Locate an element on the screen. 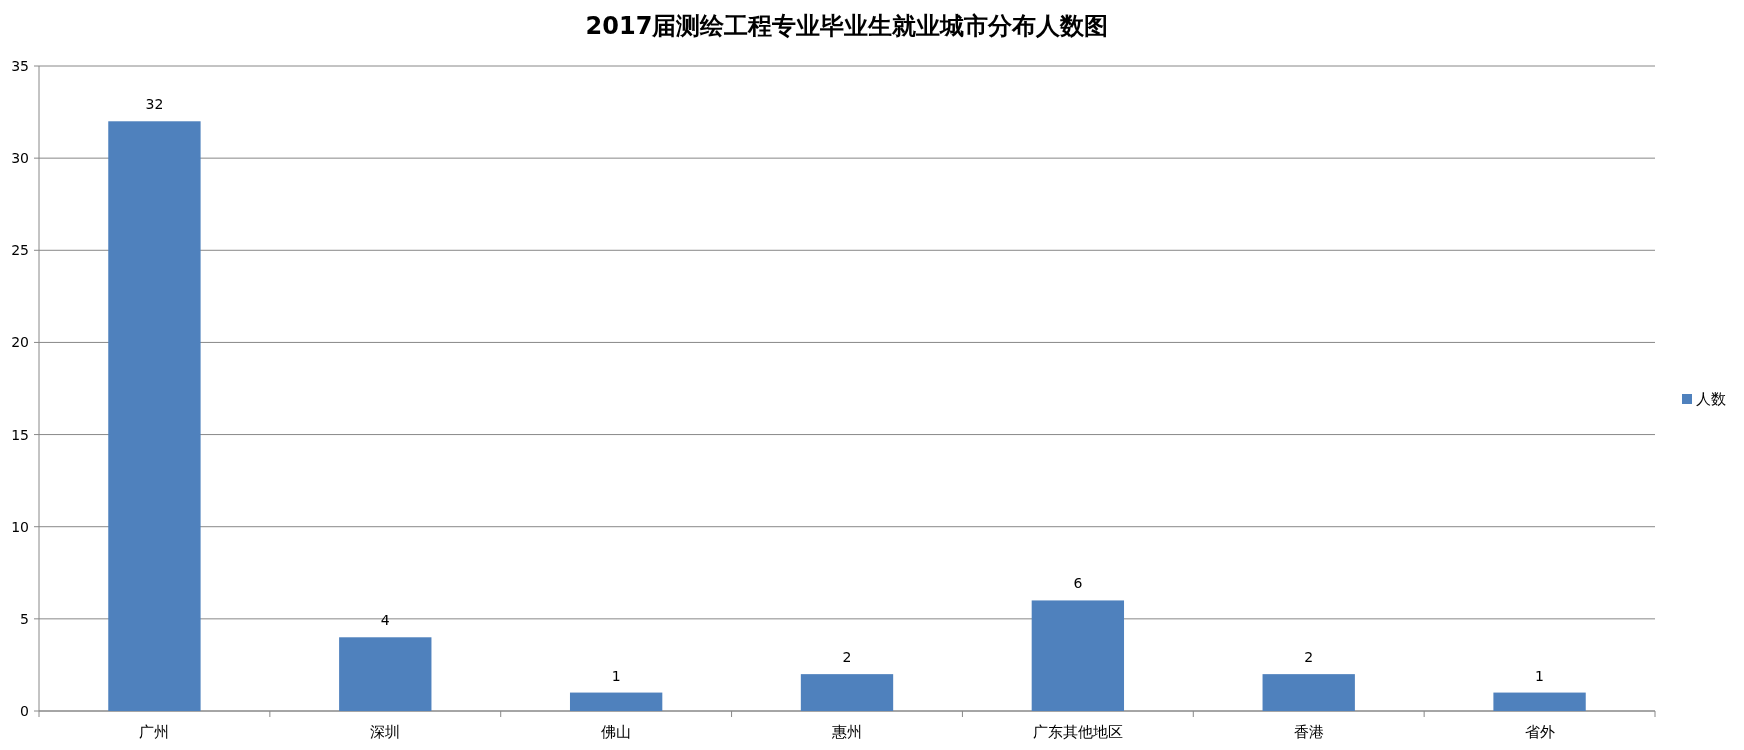  x-tick-label: 香港 is located at coordinates (1308, 732).